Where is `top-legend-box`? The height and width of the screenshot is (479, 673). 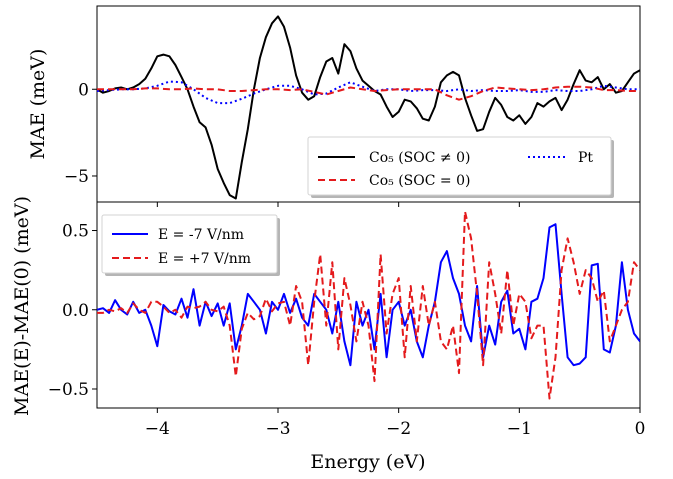
top-legend-box is located at coordinates (459, 166).